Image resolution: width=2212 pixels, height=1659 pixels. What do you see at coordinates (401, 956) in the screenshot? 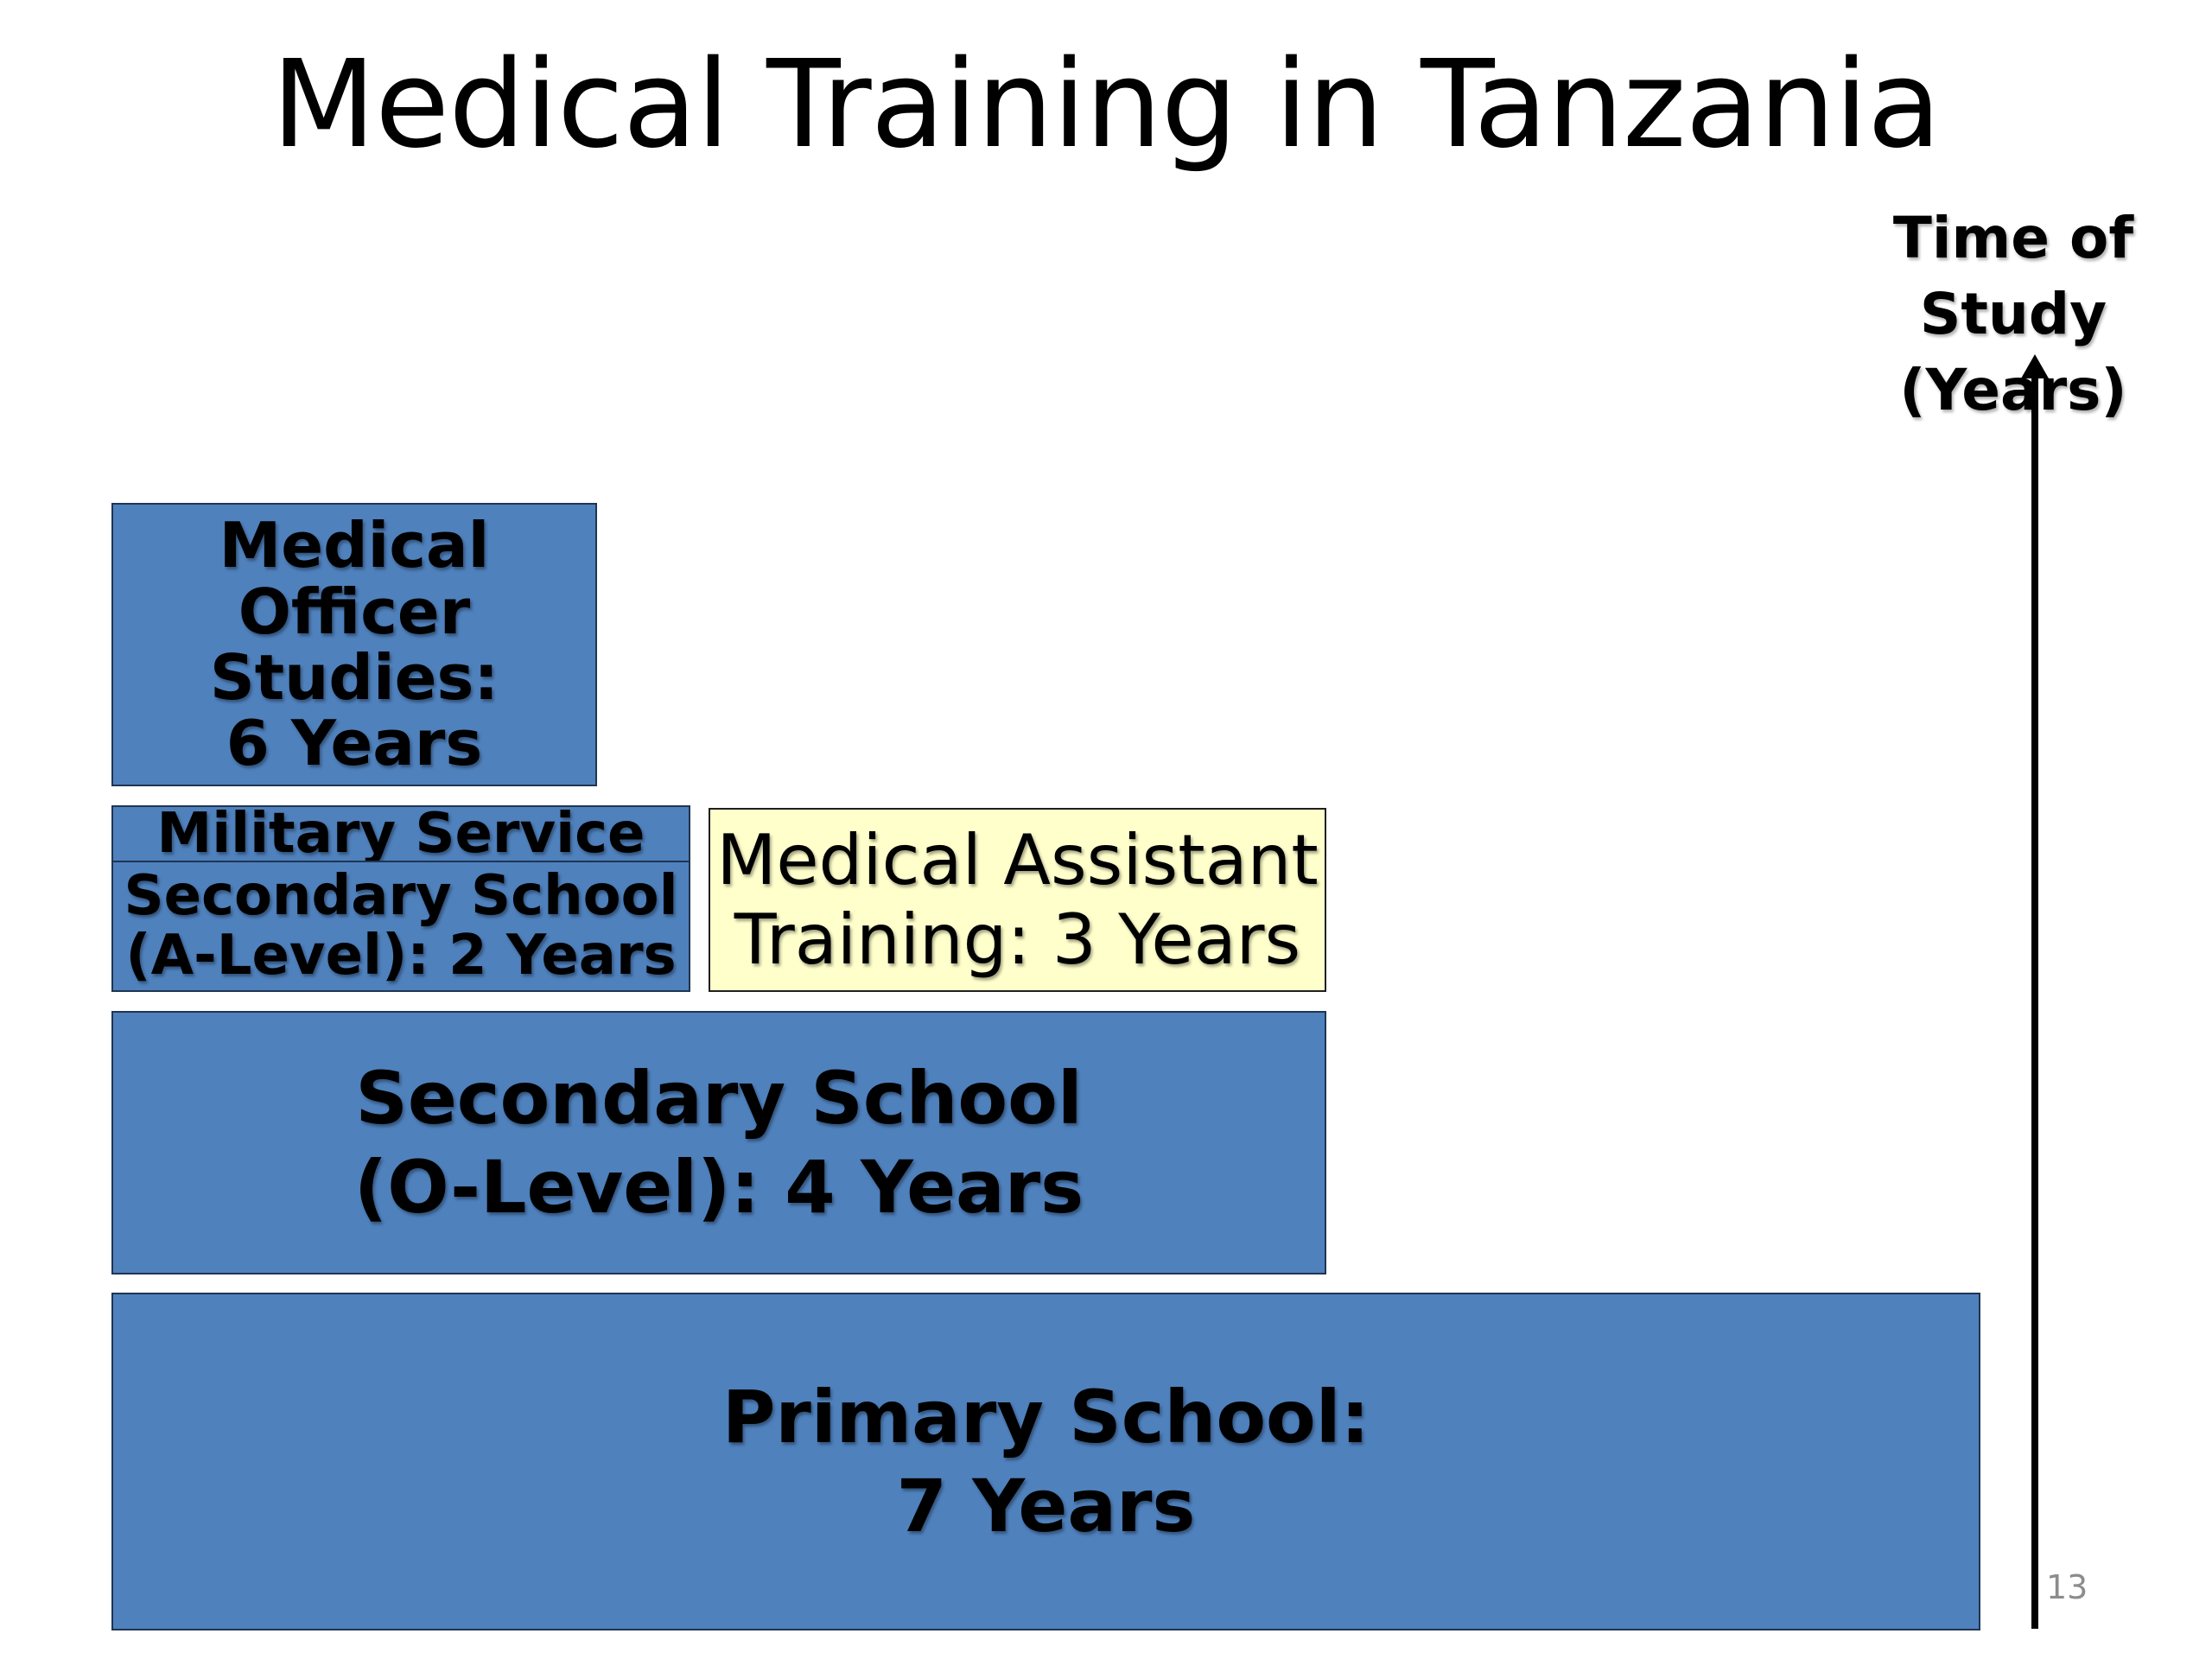
I see `a-level-line2: (A-Level): 2 Years` at bounding box center [401, 956].